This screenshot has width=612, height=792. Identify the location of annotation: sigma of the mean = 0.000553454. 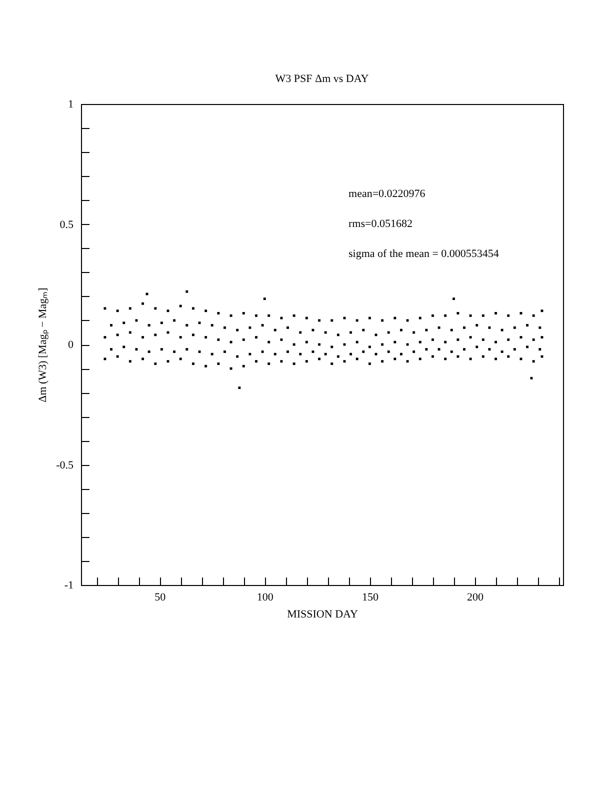
(424, 254).